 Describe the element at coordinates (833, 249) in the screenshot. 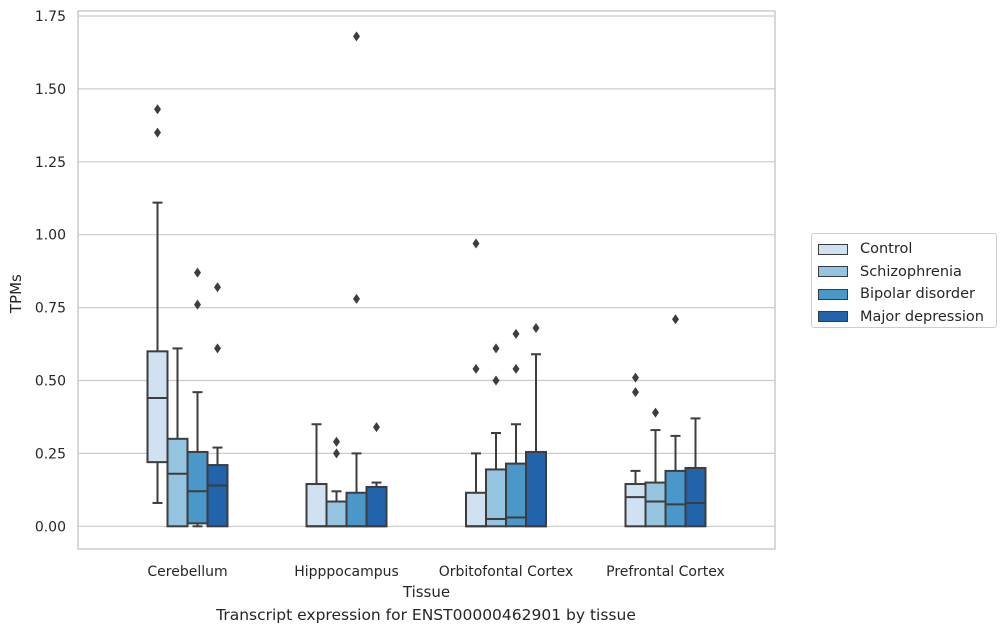

I see `legend-swatch-control` at that location.